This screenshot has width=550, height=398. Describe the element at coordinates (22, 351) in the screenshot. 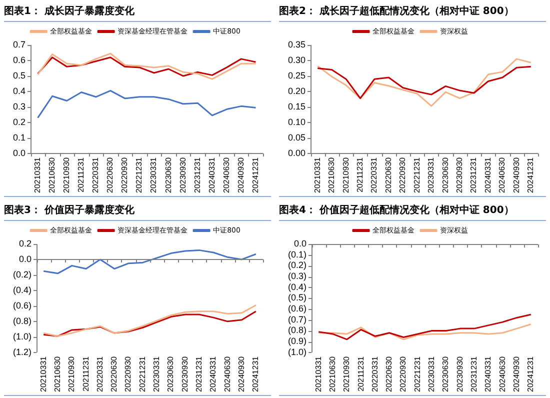

I see `y-tick-label: (1.2)` at that location.